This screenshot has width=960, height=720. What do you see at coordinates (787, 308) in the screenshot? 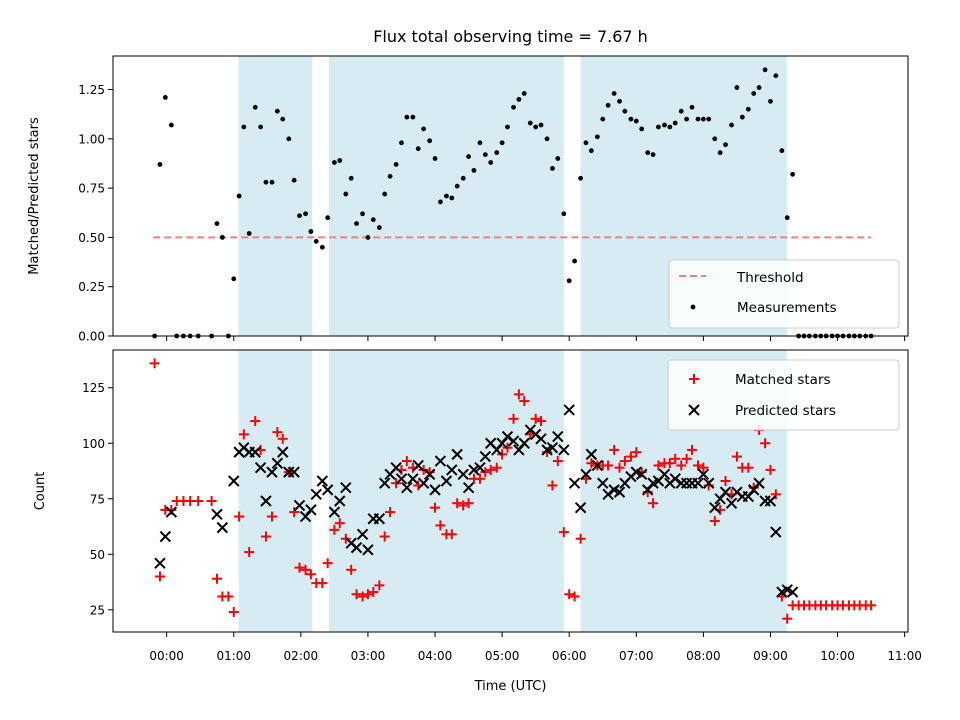
I see `legend-measurements-label: Measurements` at bounding box center [787, 308].